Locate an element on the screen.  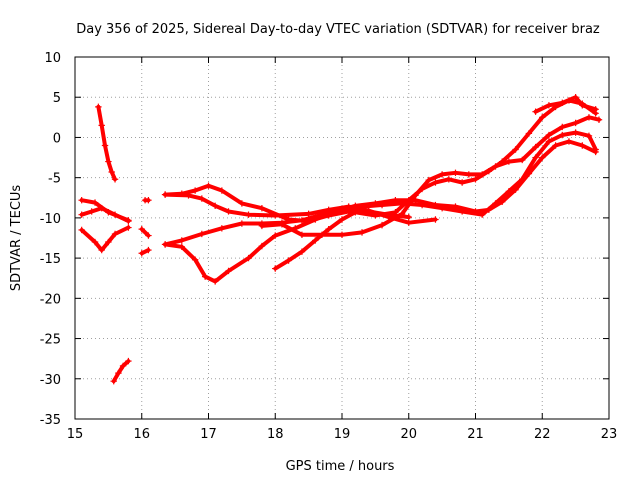
series-arc-m is located at coordinates (565, 104).